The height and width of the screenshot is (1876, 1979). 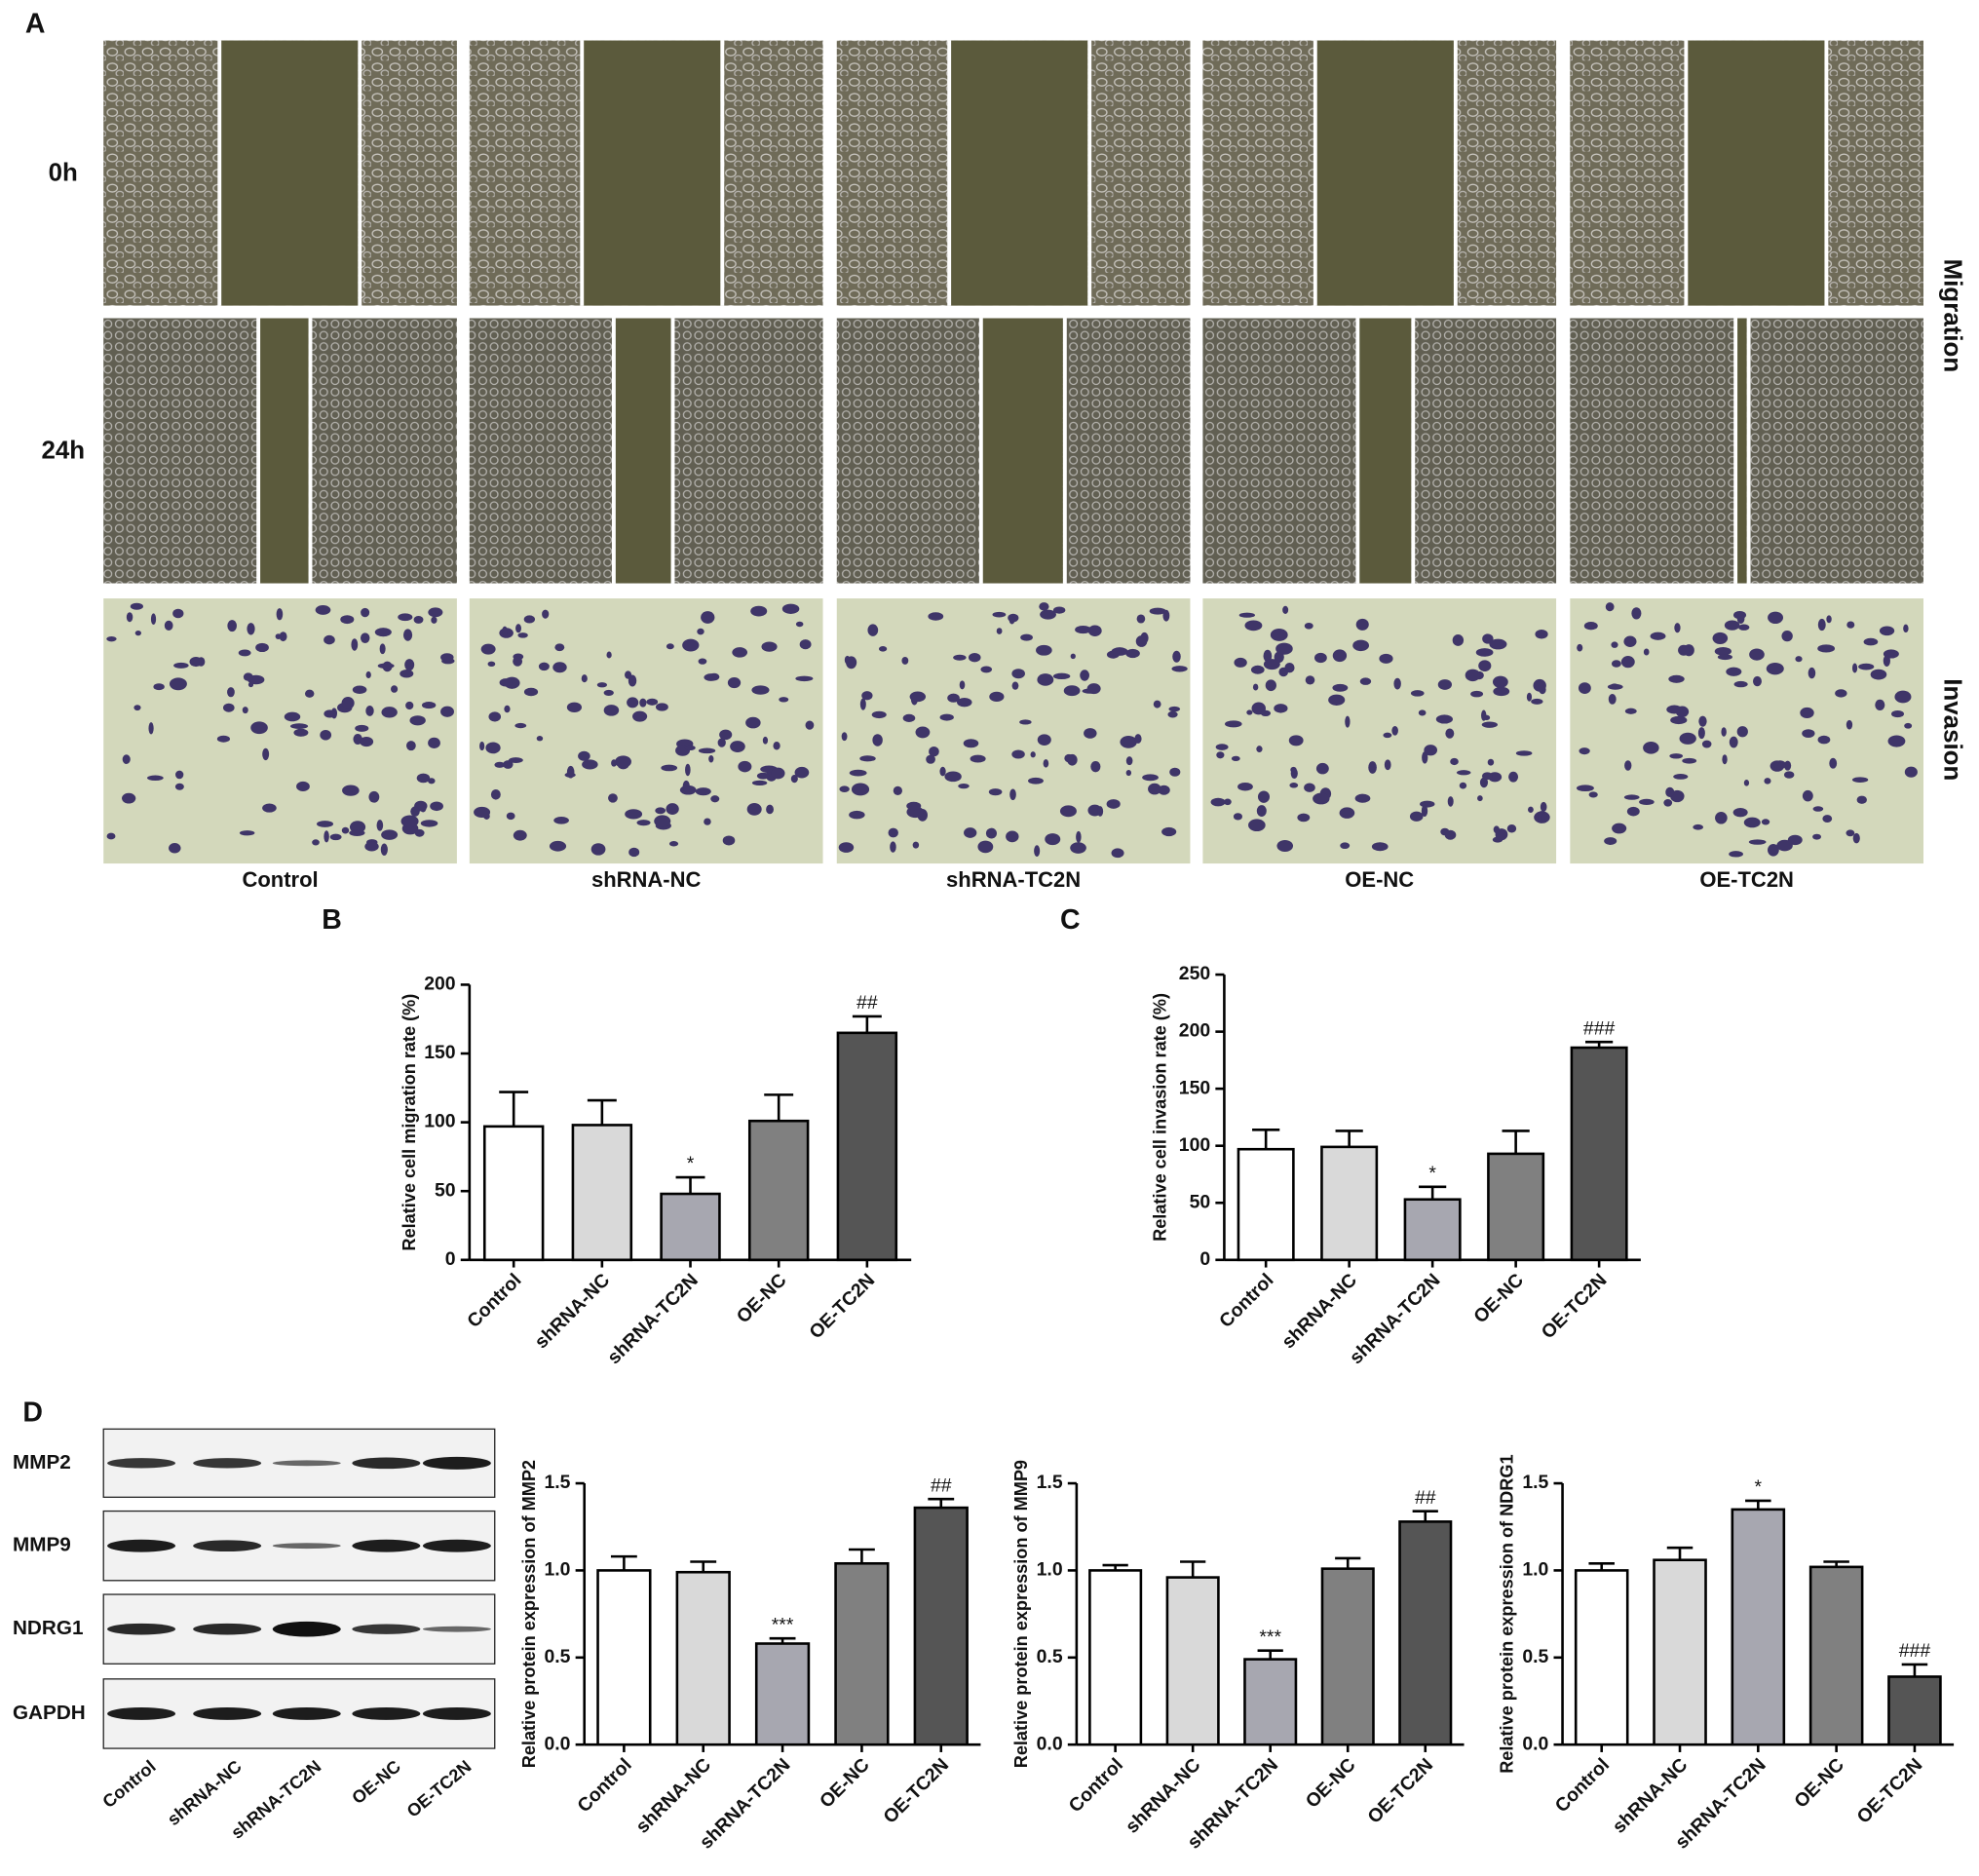 What do you see at coordinates (445, 1190) in the screenshot?
I see `y-tick-label: 50` at bounding box center [445, 1190].